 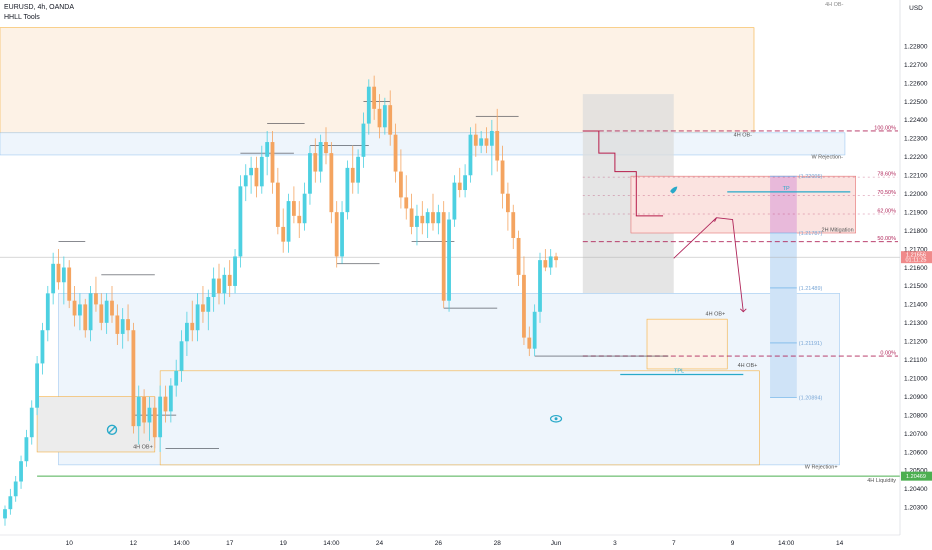 What do you see at coordinates (380, 543) in the screenshot?
I see `x-tick-label: 24` at bounding box center [380, 543].